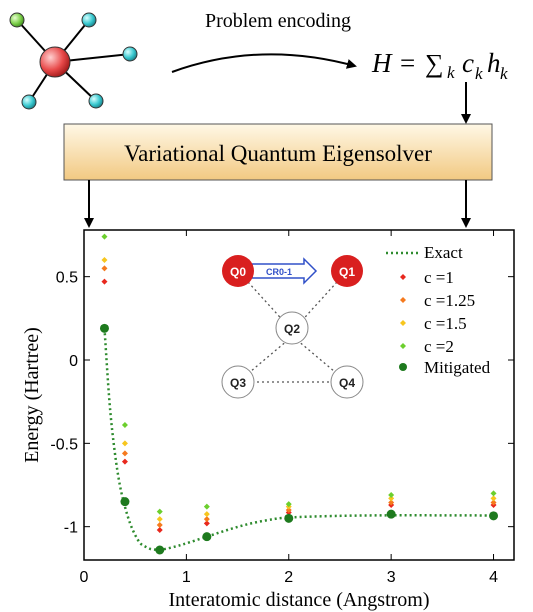  I want to click on y-axis-label: Energy (Hartree), so click(32, 395).